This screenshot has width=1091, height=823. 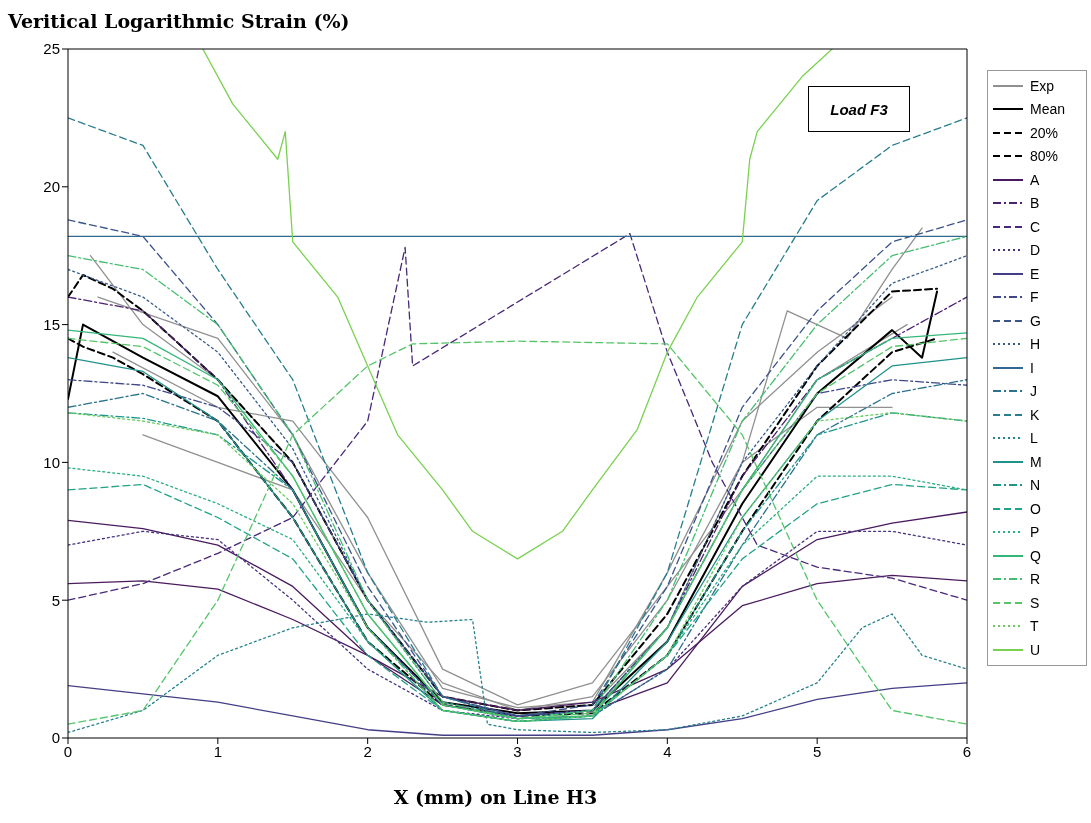 I want to click on y-tick-label: 15, so click(x=51, y=324).